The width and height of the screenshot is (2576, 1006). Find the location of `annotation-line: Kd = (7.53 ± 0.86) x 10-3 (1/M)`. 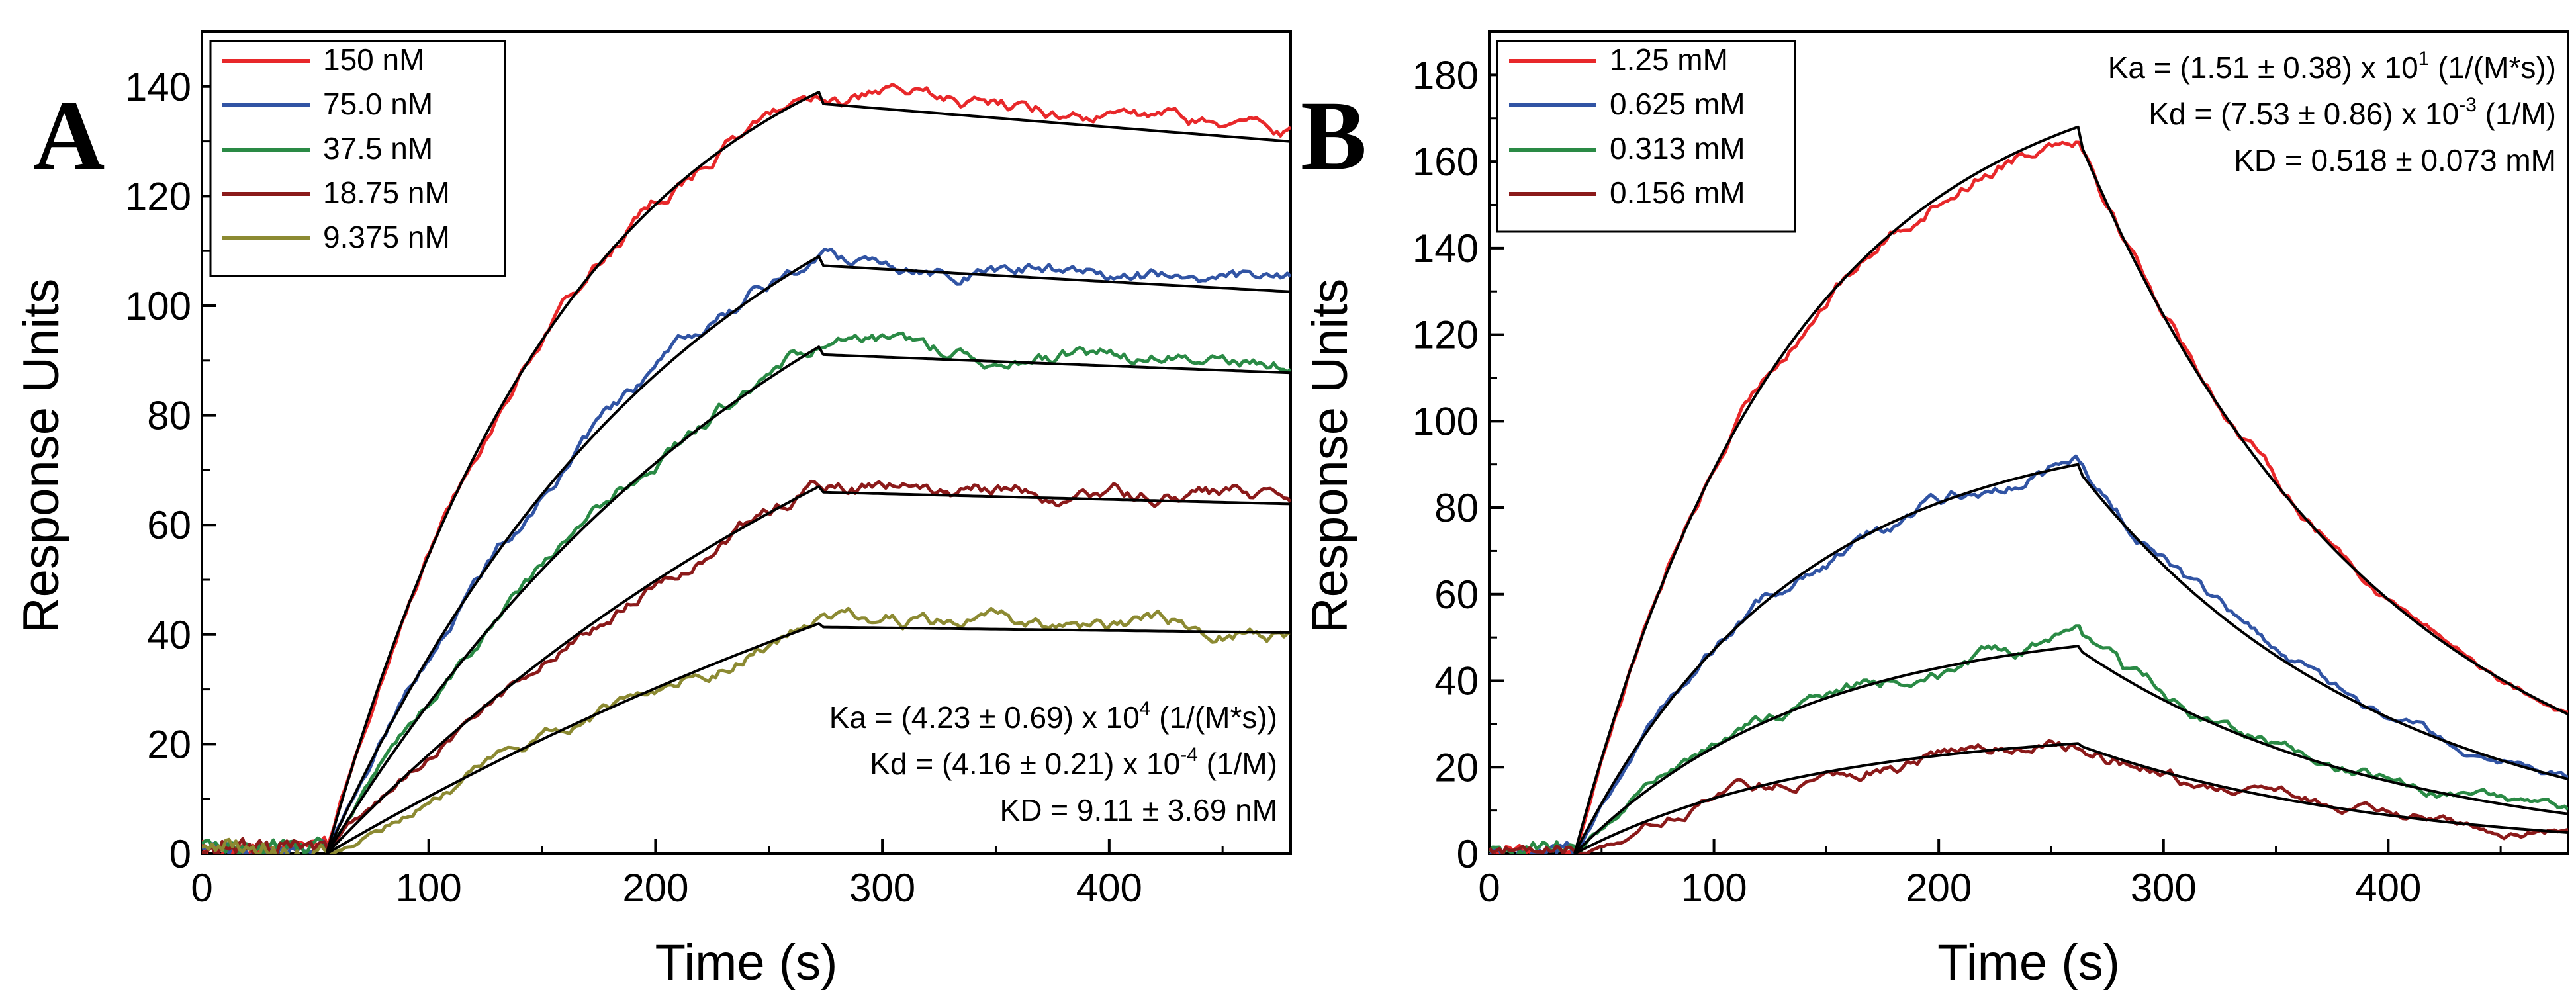

annotation-line: Kd = (7.53 ± 0.86) x 10-3 (1/M) is located at coordinates (2352, 112).